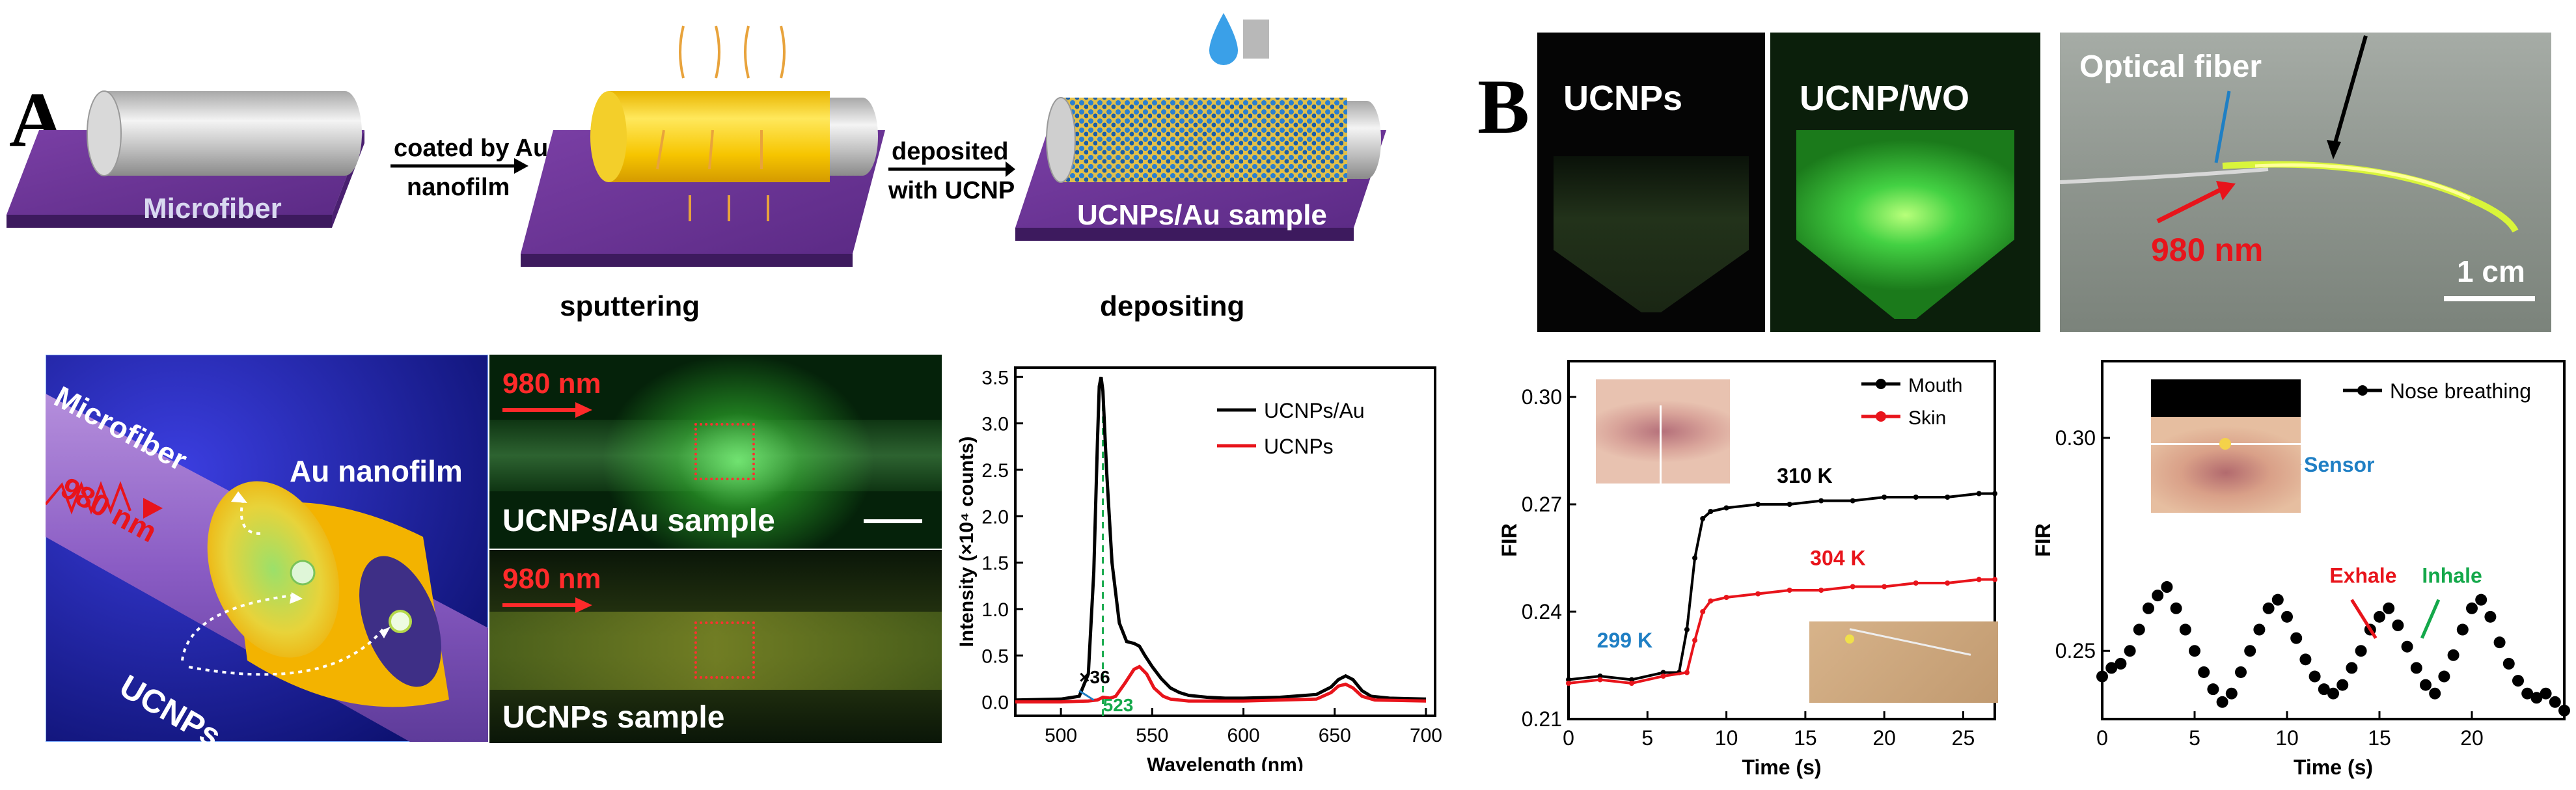  I want to click on annotation-label: 304 K, so click(1838, 558).